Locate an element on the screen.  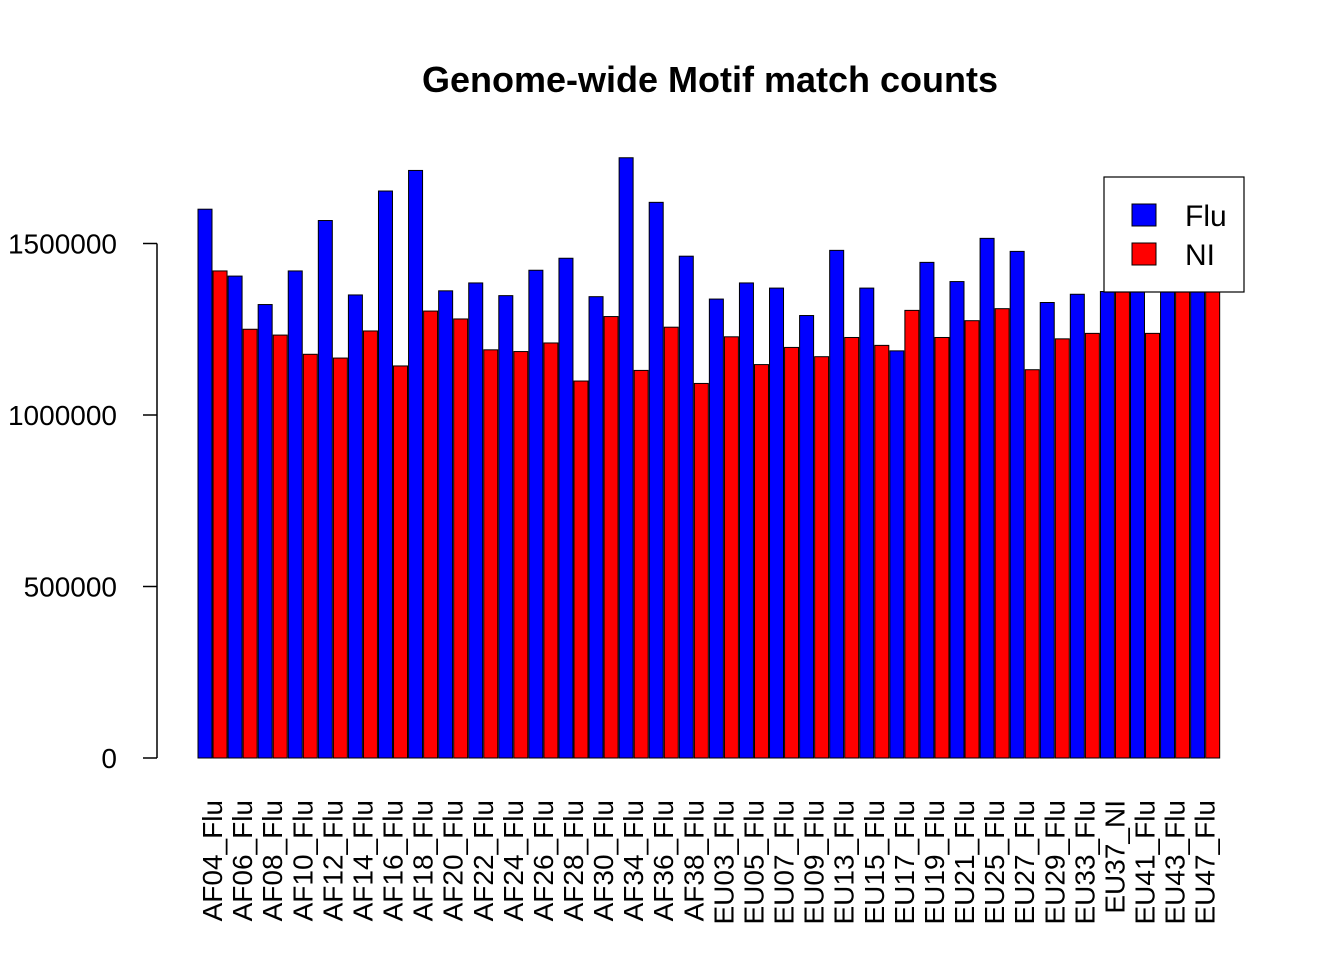
x-category-label: AF16_Flu is located at coordinates (393, 860).